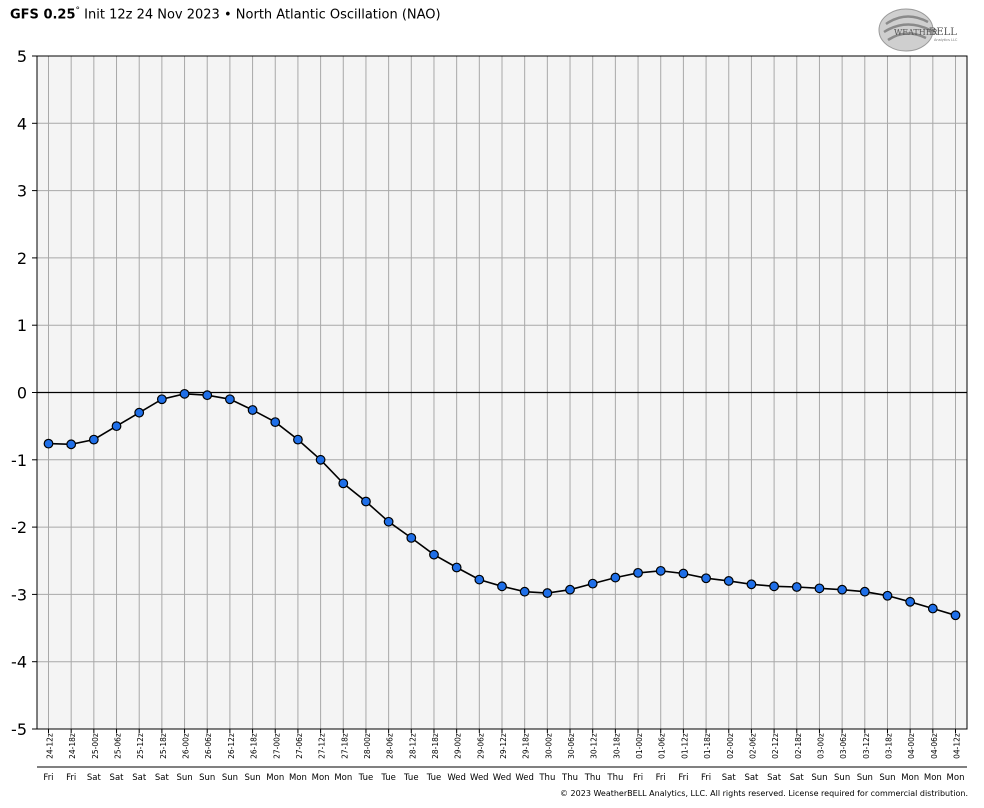 This screenshot has width=984, height=808. What do you see at coordinates (95, 746) in the screenshot?
I see `x-tick-label: 25-00z` at bounding box center [95, 746].